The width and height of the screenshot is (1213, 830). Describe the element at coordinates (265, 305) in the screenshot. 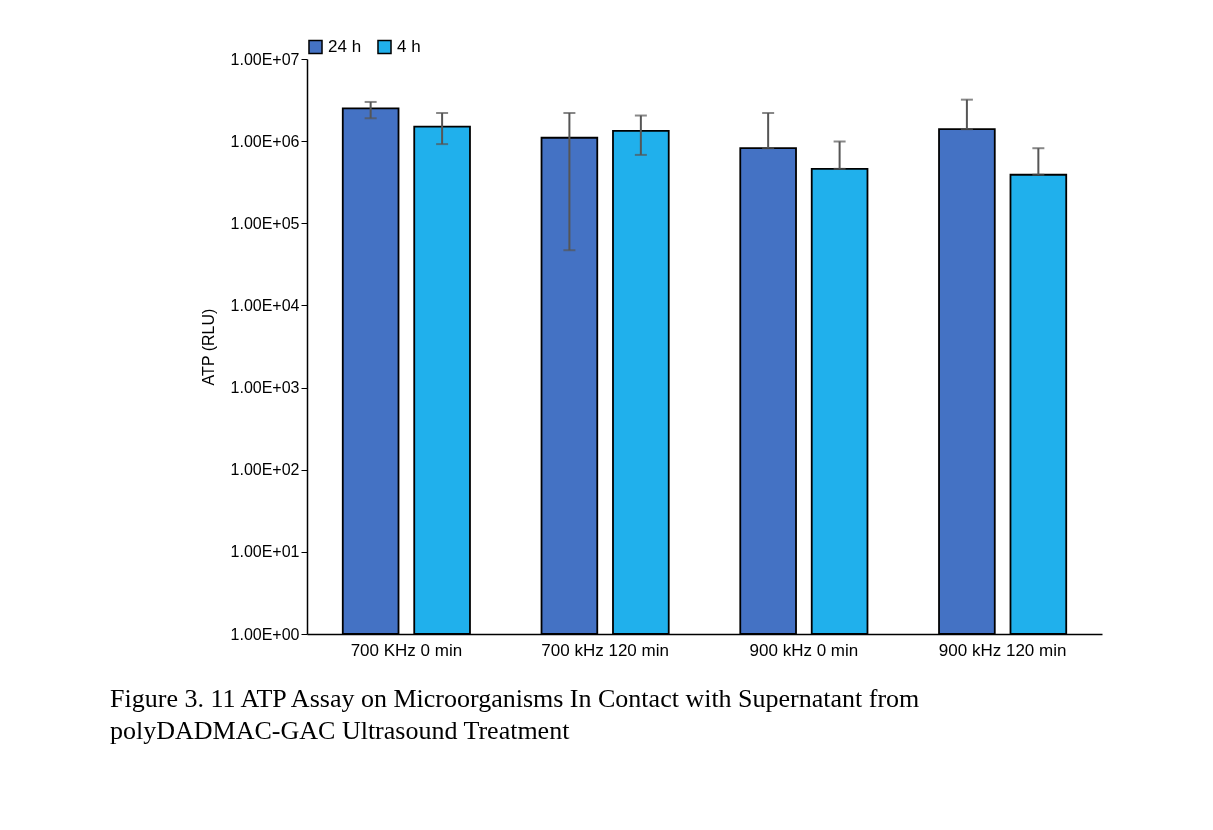

I see `y-tick-label: 1.00E+04` at that location.